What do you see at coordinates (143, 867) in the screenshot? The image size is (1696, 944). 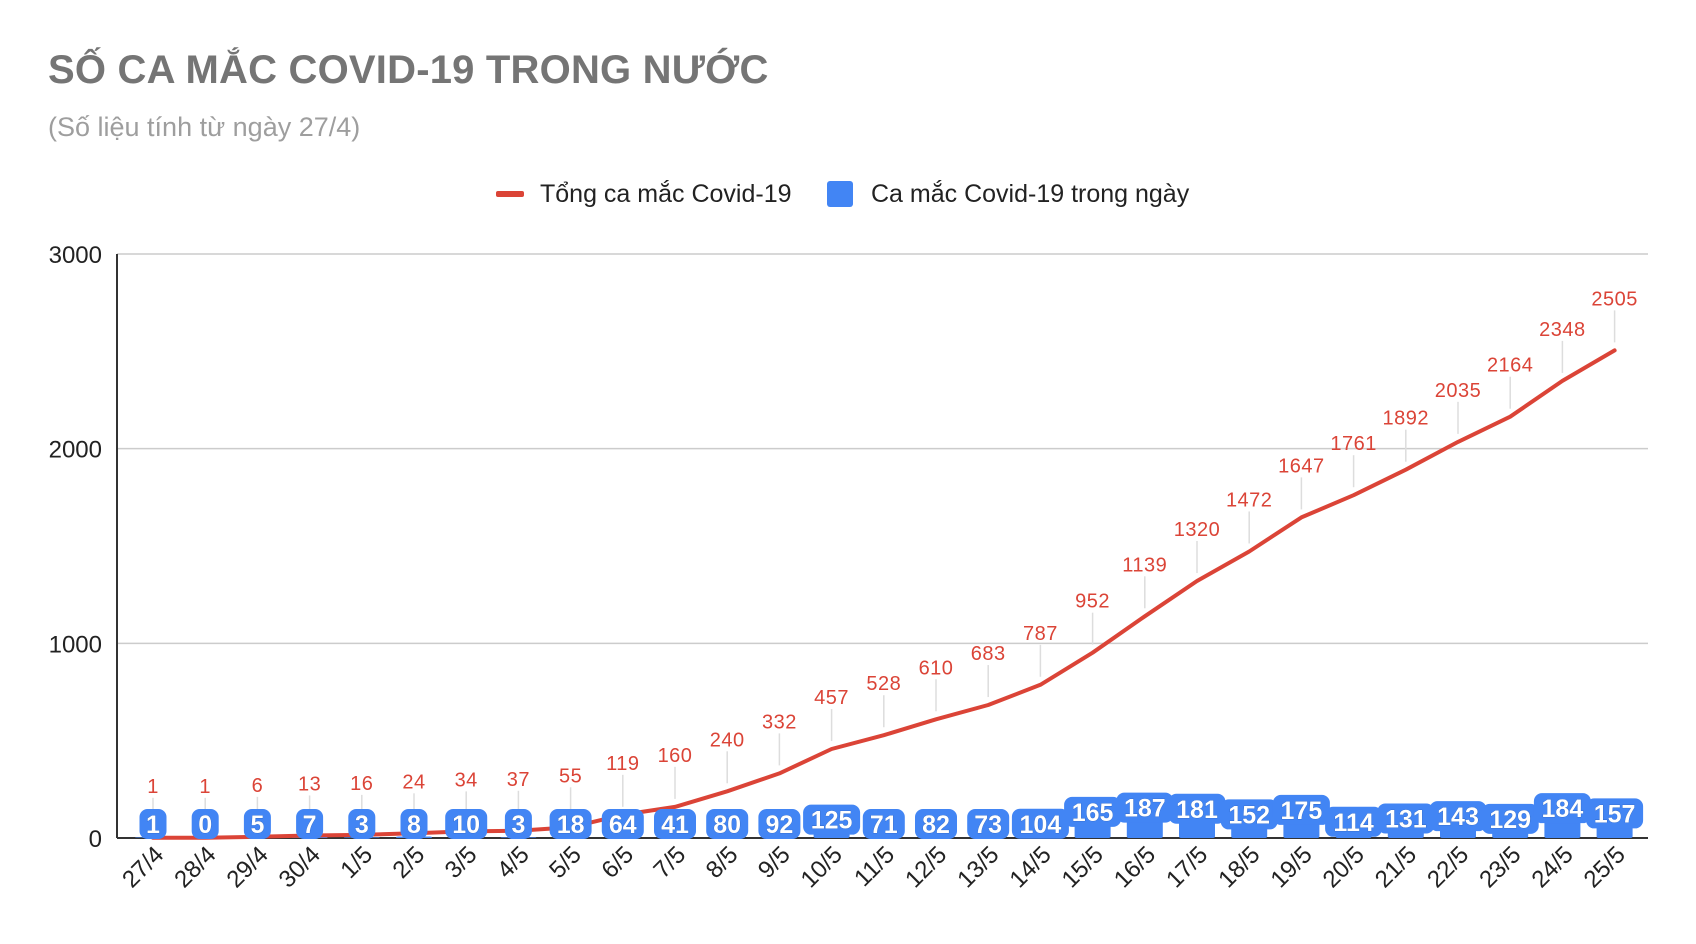 I see `x-tick-label: 27/4` at bounding box center [143, 867].